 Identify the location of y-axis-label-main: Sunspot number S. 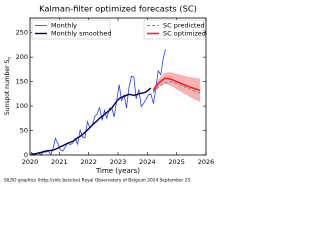
(7, 88).